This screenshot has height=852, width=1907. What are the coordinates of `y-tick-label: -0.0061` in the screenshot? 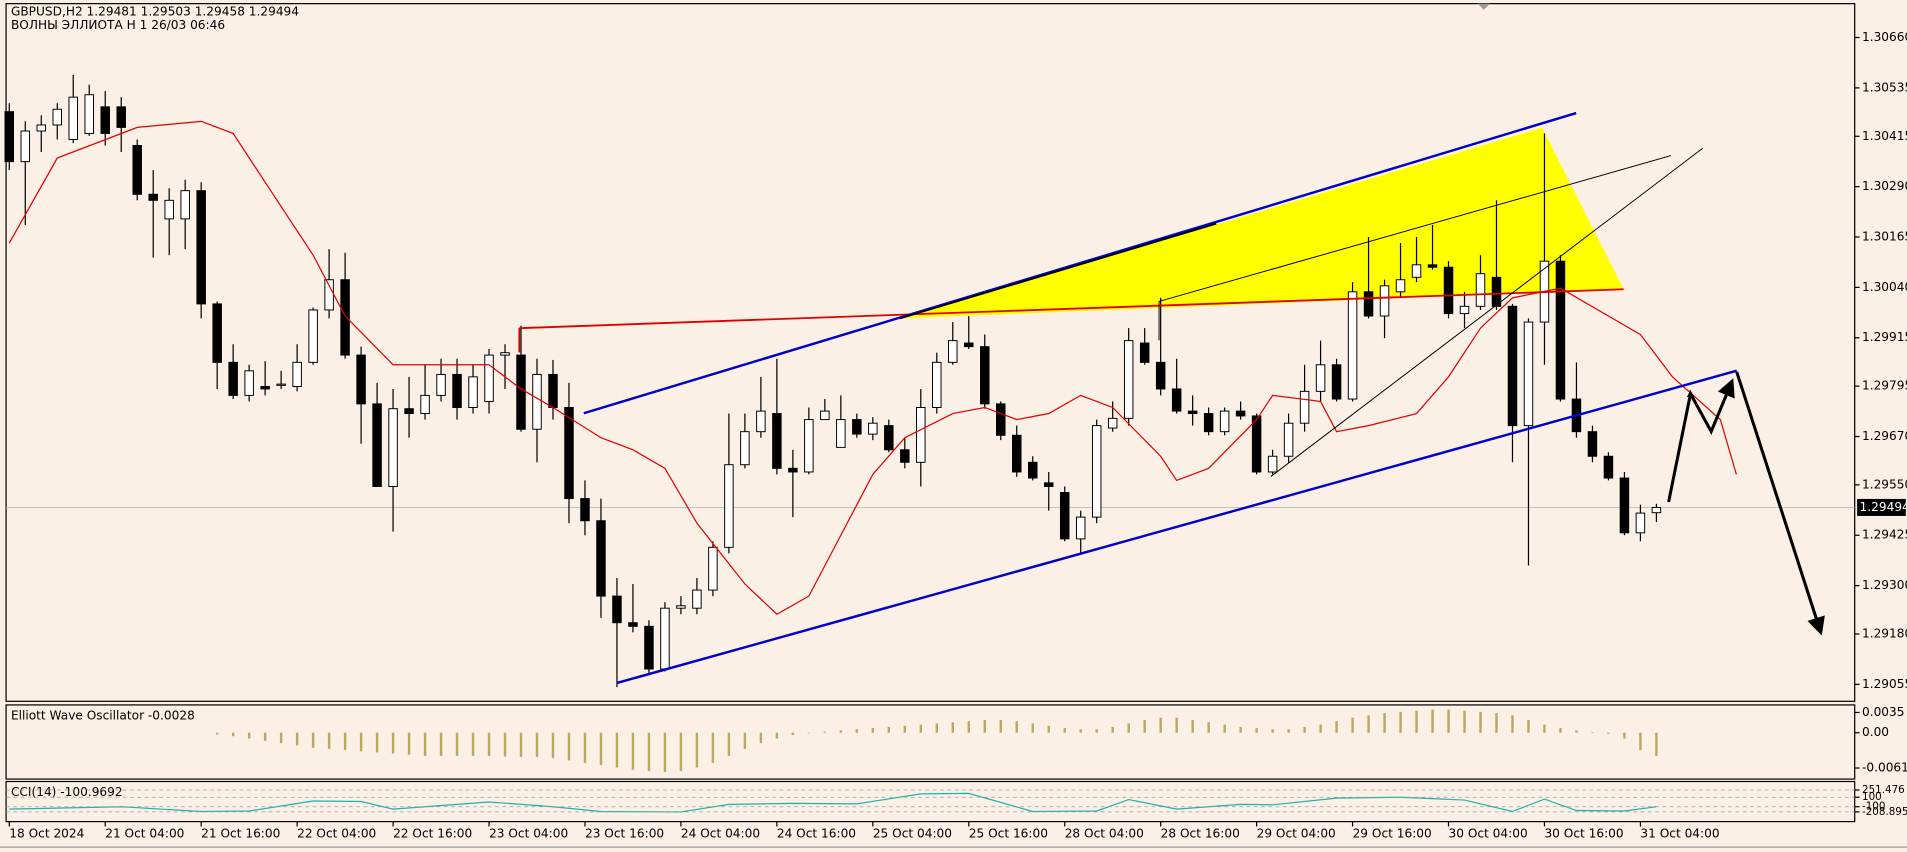 It's located at (1884, 768).